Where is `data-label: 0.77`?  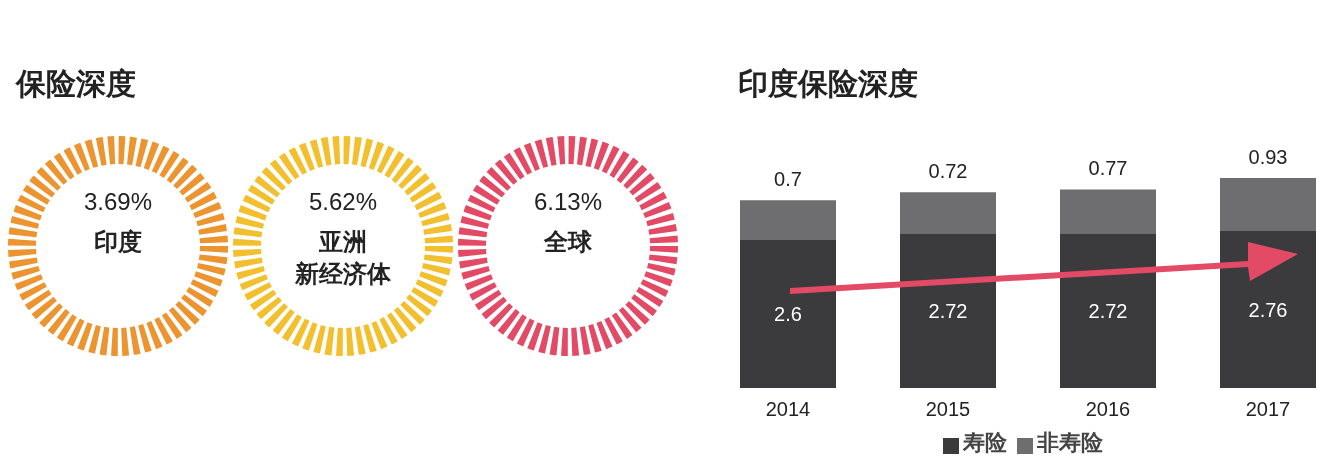
data-label: 0.77 is located at coordinates (1108, 168).